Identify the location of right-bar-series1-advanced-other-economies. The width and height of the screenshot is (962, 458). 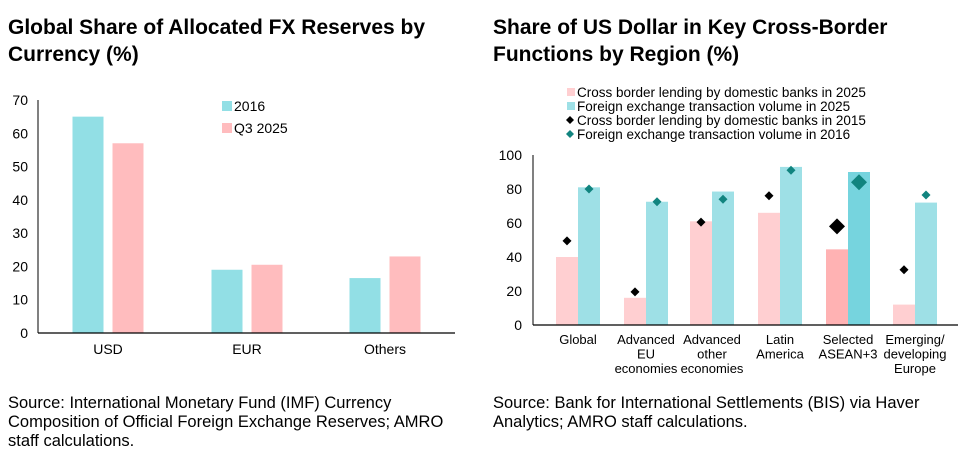
(723, 258).